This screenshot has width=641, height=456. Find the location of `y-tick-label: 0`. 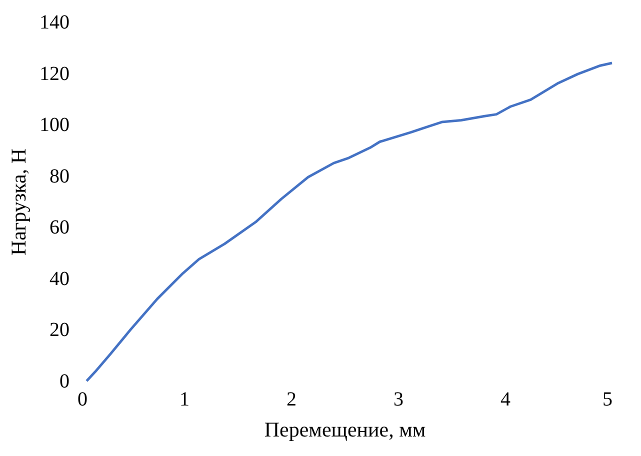

y-tick-label: 0 is located at coordinates (65, 381).